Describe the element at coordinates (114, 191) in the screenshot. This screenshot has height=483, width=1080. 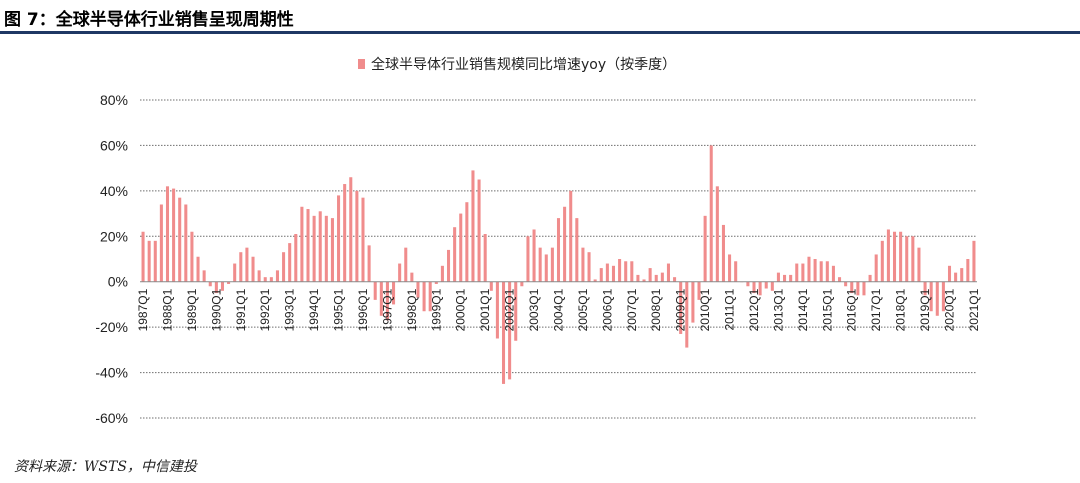
I see `y-tick-label: 40%` at that location.